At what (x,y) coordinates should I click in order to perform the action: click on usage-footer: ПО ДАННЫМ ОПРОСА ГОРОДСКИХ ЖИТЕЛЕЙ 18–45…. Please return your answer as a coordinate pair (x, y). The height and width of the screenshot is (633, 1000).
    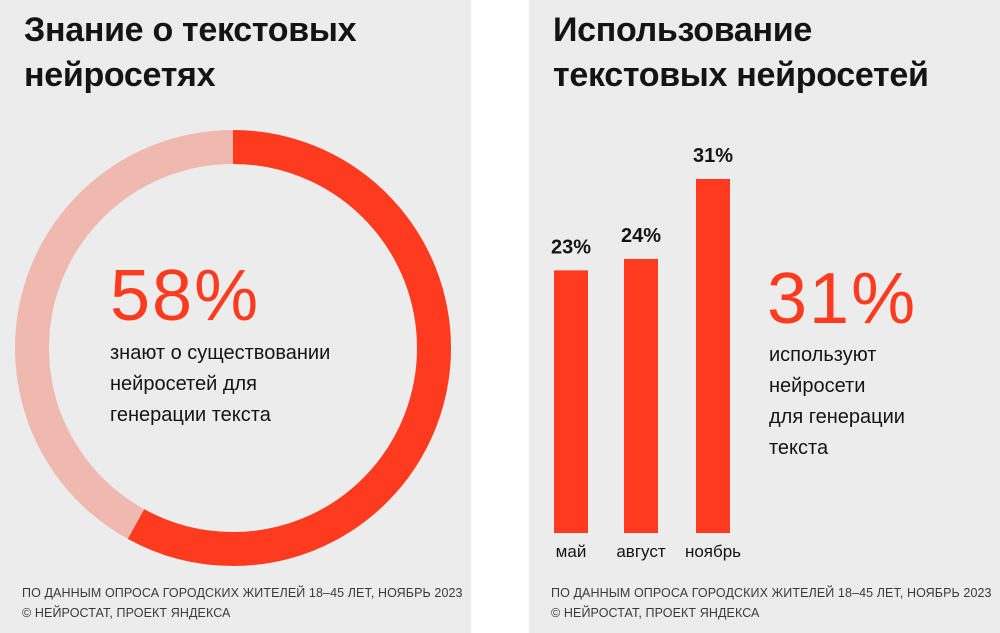
    Looking at the image, I should click on (771, 603).